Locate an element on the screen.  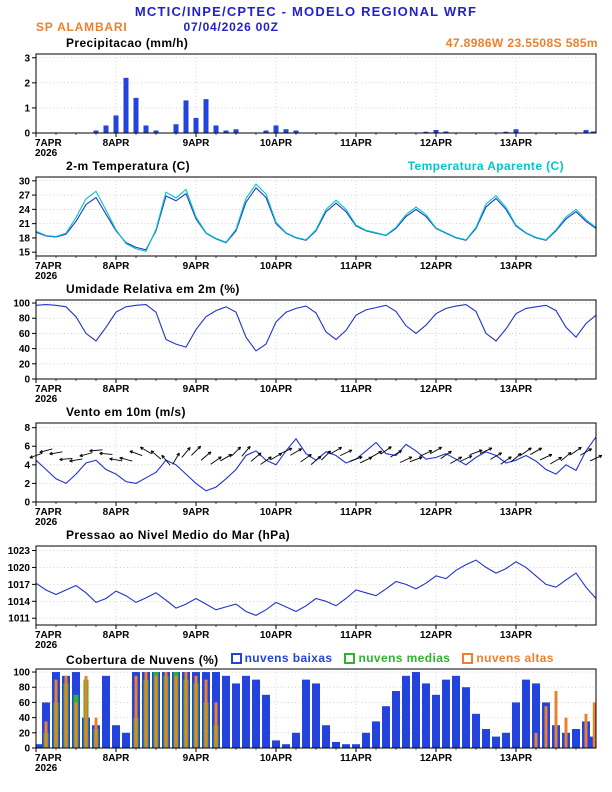
legend-swatch-nuvens-baixas-icon is located at coordinates (236, 658).